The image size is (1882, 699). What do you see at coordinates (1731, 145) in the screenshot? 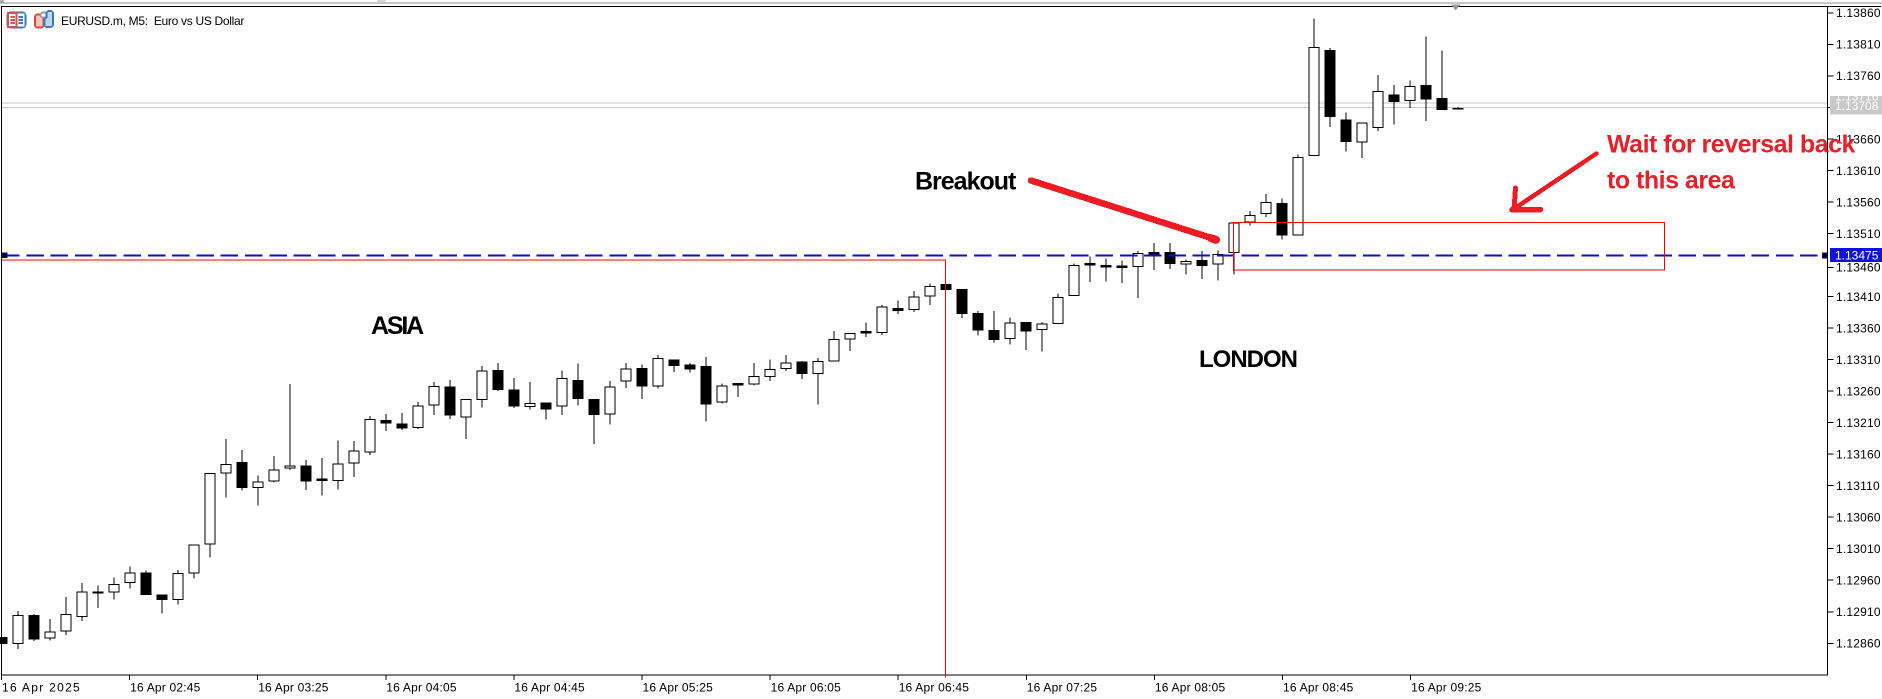
I see `svg-text: Wait for reversal back` at bounding box center [1731, 145].